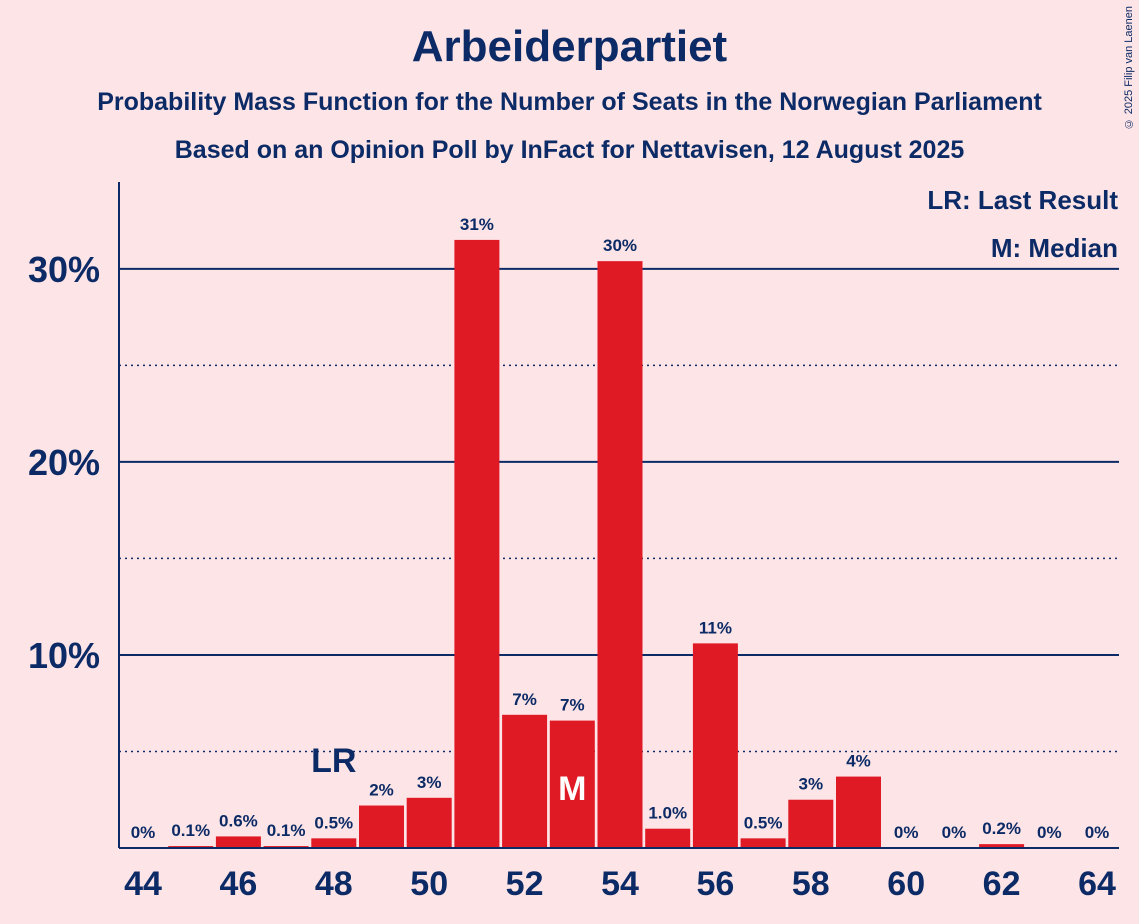 The image size is (1139, 924). Describe the element at coordinates (620, 884) in the screenshot. I see `x-tick-label: 54` at that location.